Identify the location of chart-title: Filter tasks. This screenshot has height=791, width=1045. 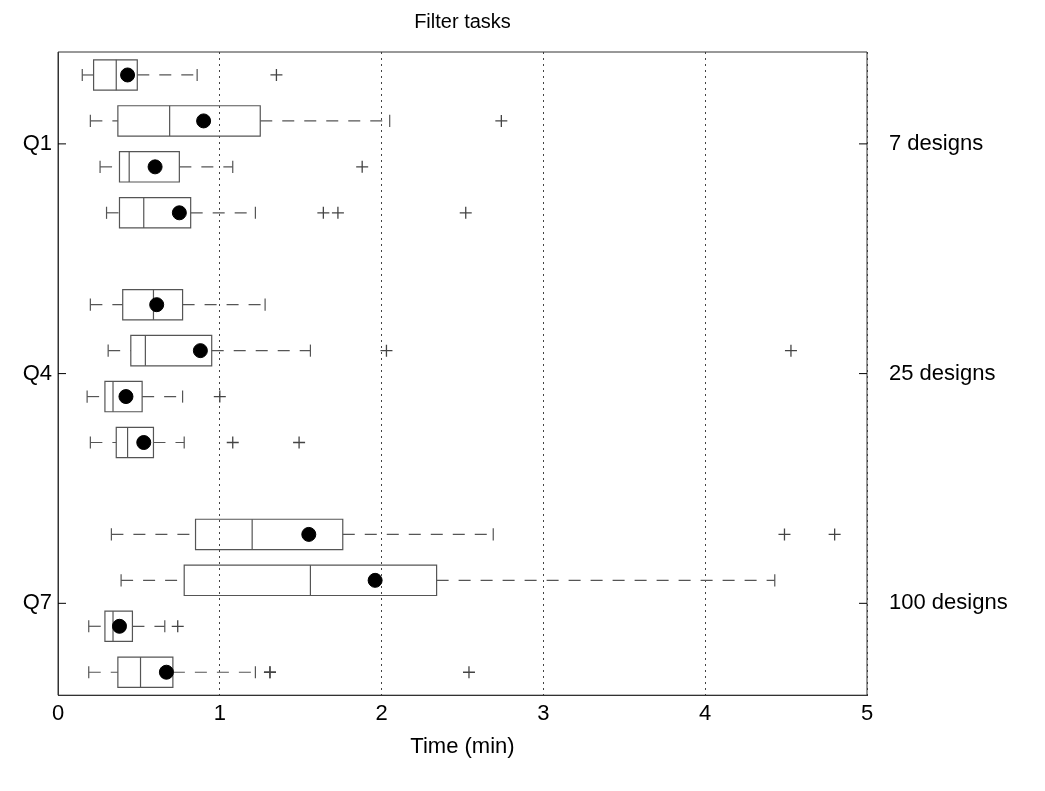
(462, 20).